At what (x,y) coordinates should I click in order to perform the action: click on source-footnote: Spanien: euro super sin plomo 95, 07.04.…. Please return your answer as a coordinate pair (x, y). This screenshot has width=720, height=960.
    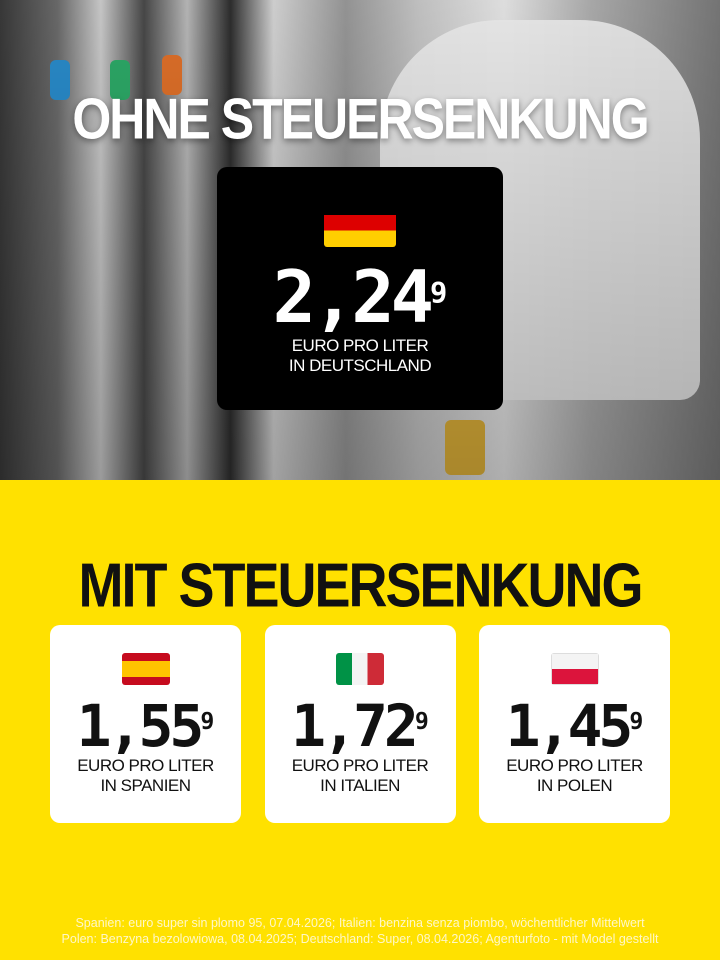
    Looking at the image, I should click on (360, 931).